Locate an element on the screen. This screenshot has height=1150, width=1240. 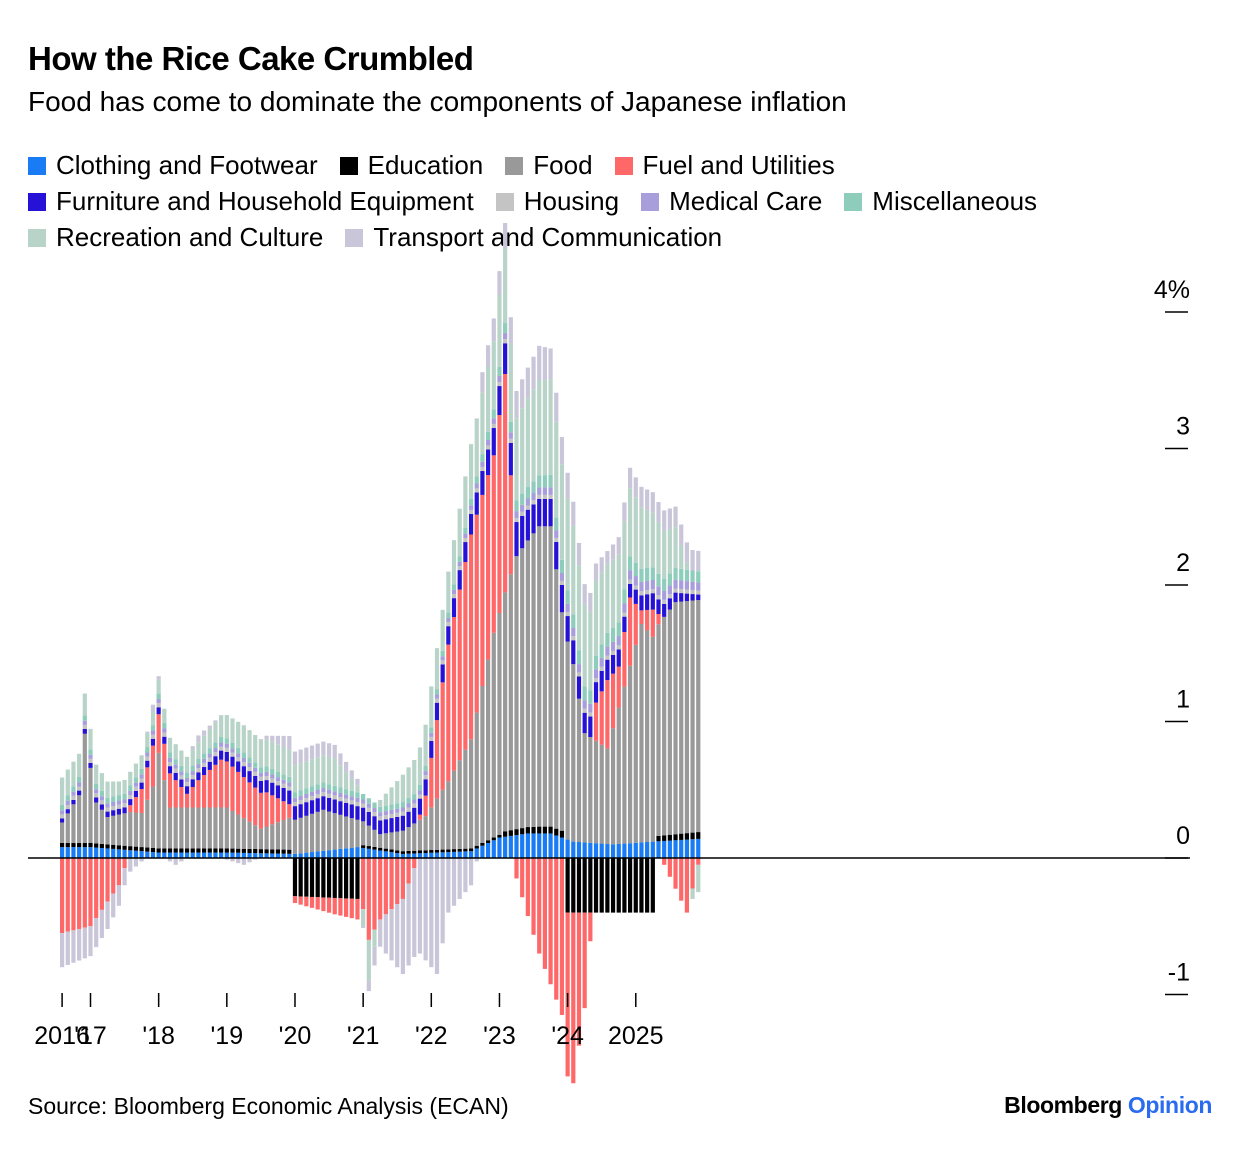
legend-label: Medical Care is located at coordinates (746, 201).